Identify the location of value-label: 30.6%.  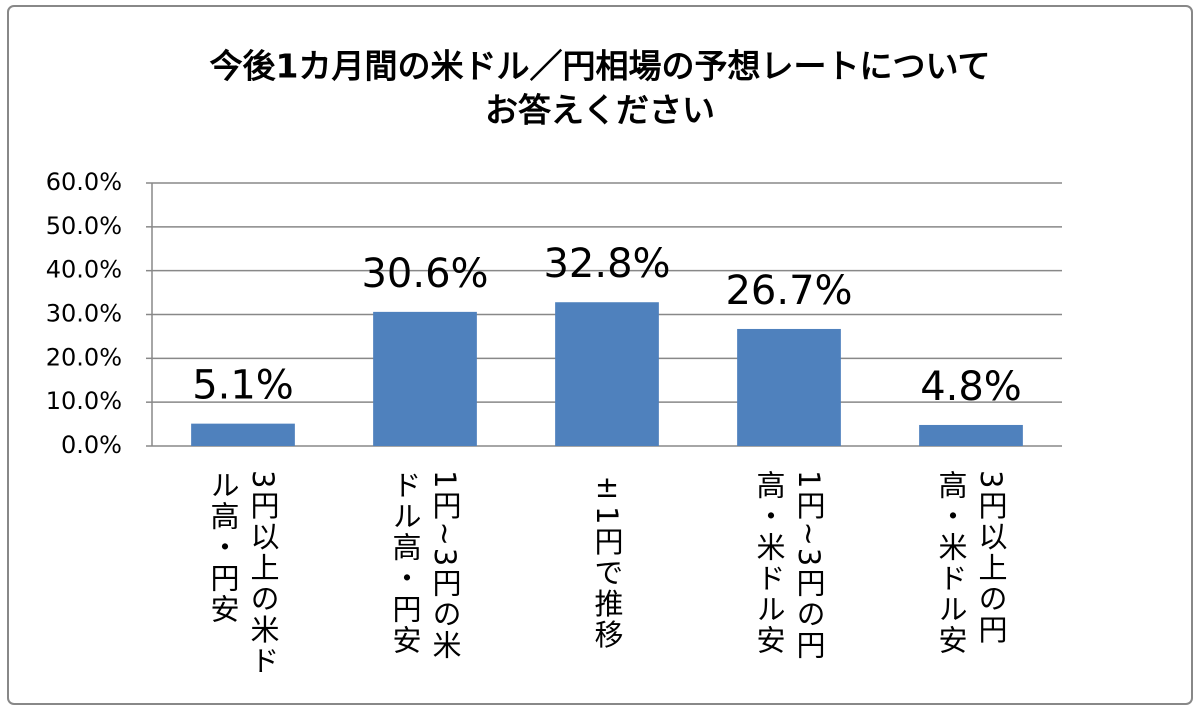
(424, 274).